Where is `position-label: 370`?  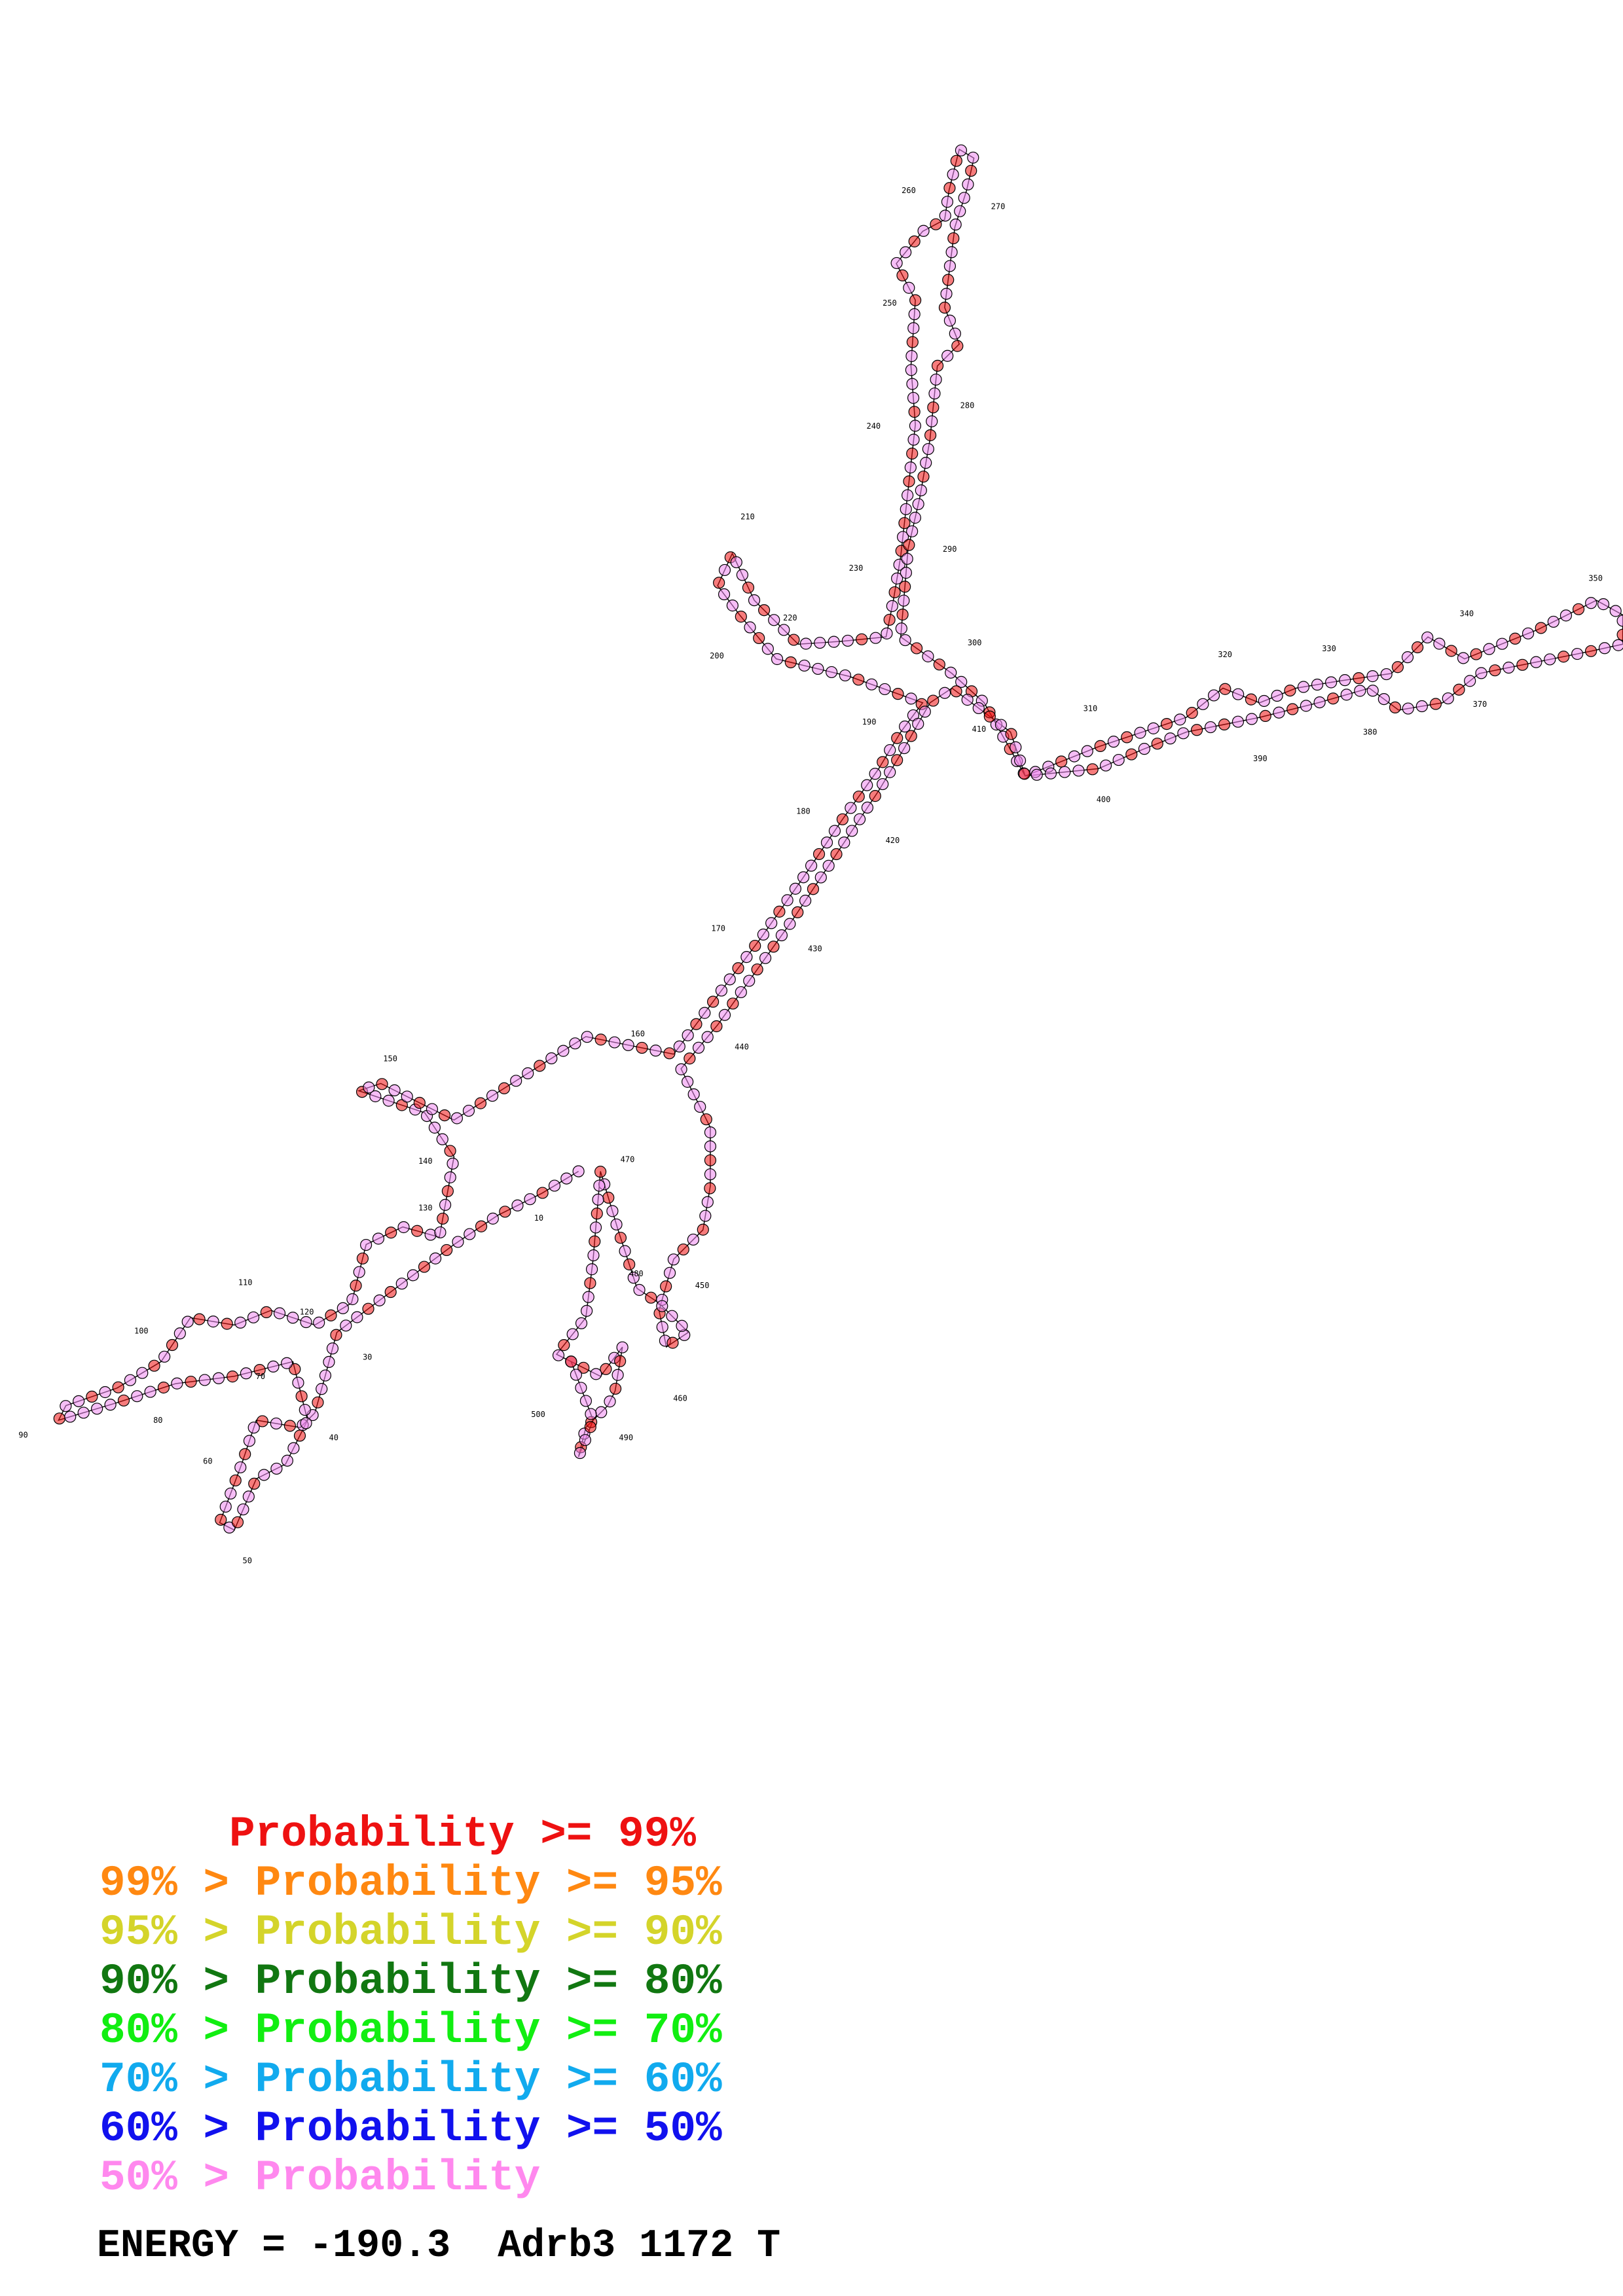
position-label: 370 is located at coordinates (1480, 704).